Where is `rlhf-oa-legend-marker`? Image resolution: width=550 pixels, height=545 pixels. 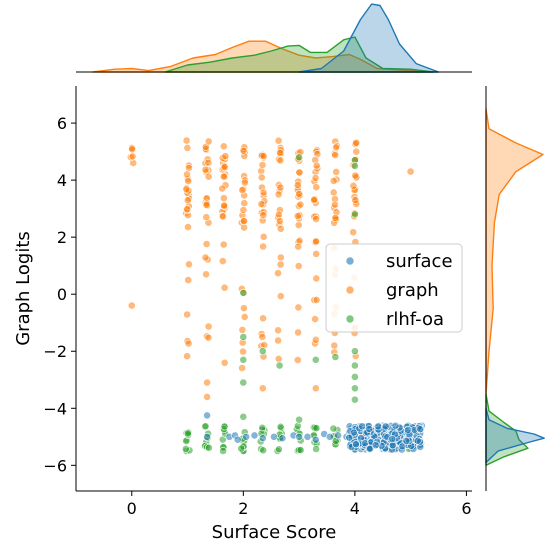 rlhf-oa-legend-marker is located at coordinates (350, 319).